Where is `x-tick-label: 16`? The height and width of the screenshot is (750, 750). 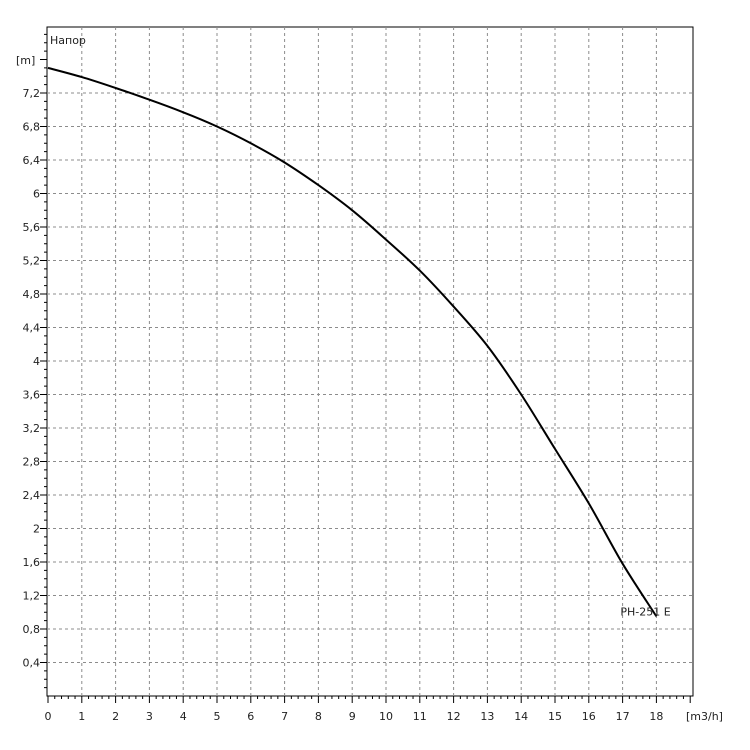 x-tick-label: 16 is located at coordinates (589, 716).